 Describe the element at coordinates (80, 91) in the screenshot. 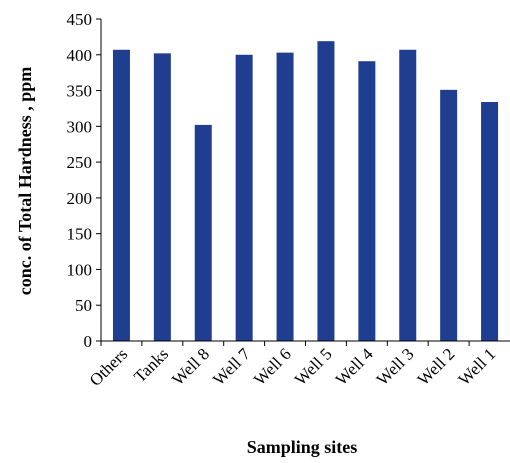

I see `y-tick-label: 350` at that location.